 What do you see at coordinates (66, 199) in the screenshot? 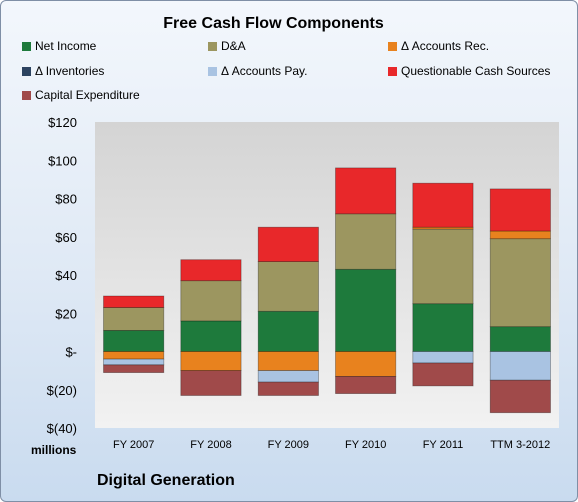
I see `y-tick-label: $80` at bounding box center [66, 199].